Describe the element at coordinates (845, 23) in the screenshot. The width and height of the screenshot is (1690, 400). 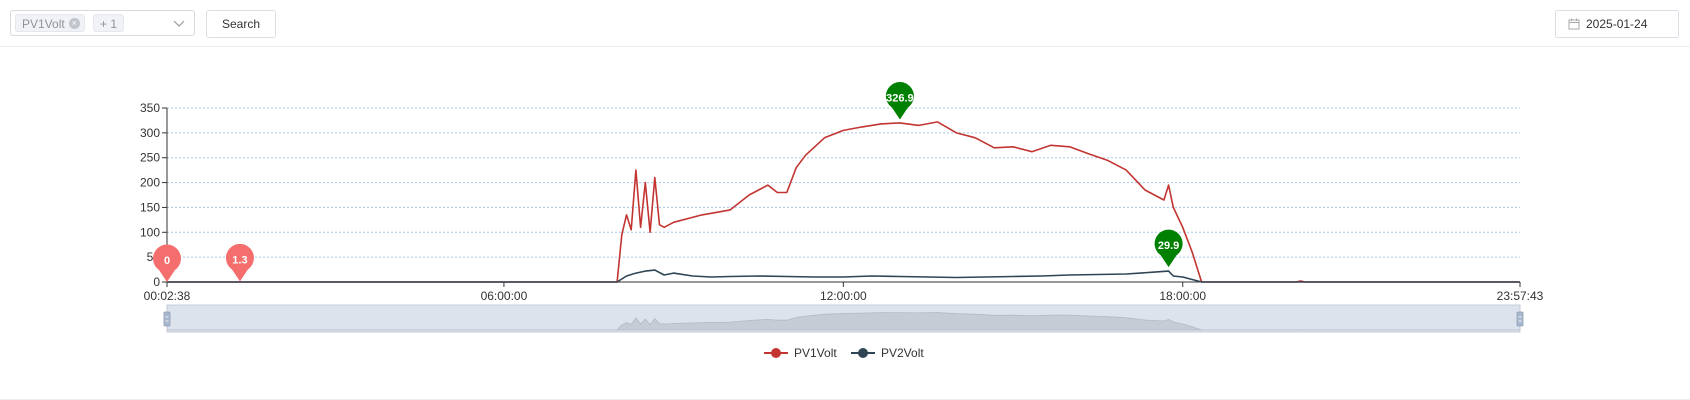
I see `toolbar: PV1Volt × + 1 Search 2025-01-24` at that location.